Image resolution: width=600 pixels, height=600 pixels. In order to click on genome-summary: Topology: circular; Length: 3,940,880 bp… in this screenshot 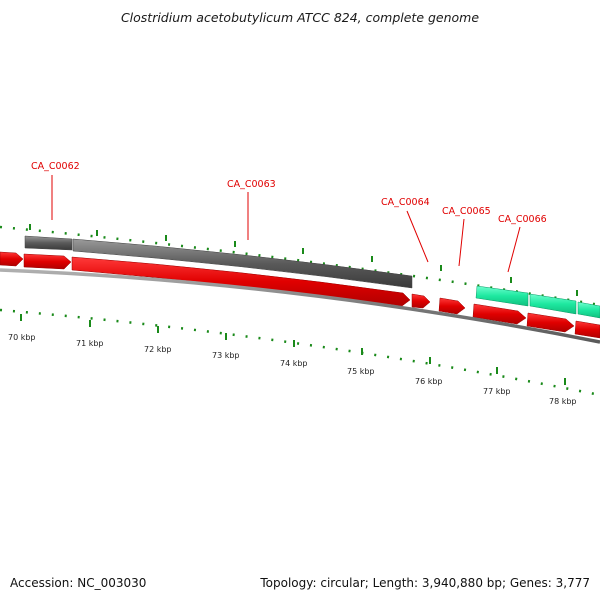, I will do `click(425, 583)`.